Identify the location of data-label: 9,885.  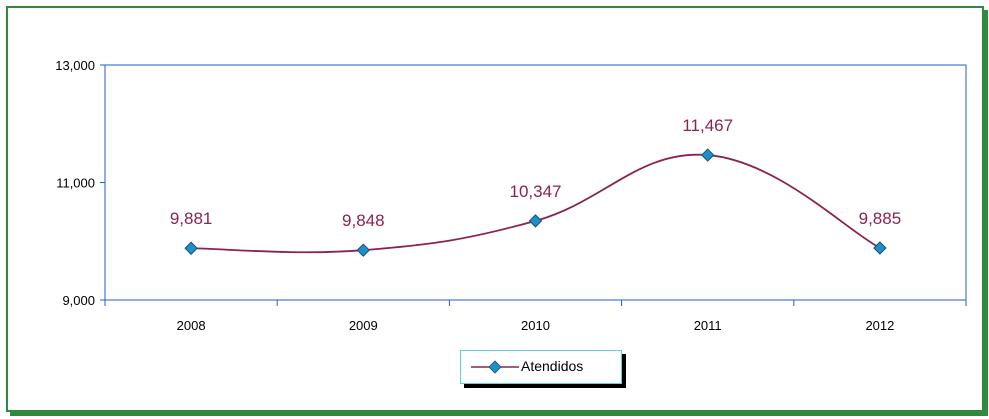
(880, 218).